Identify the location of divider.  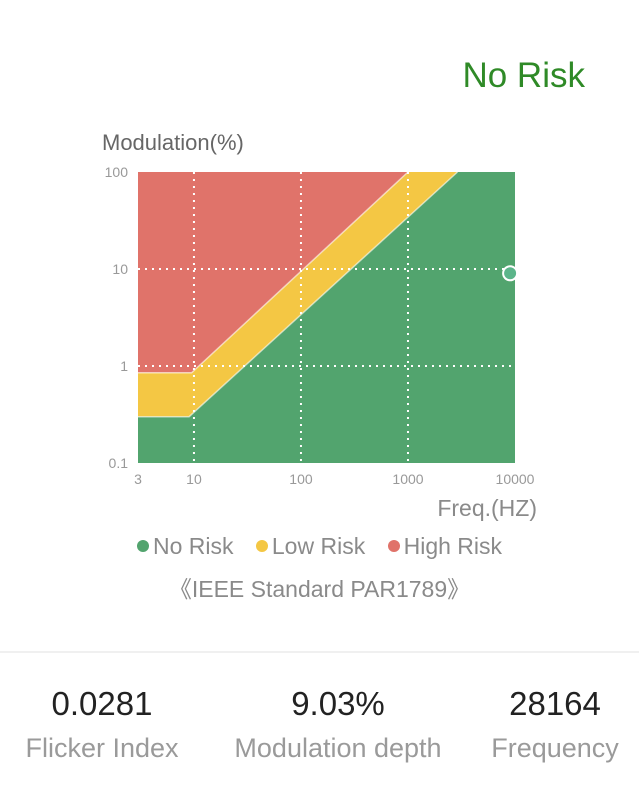
(319, 652).